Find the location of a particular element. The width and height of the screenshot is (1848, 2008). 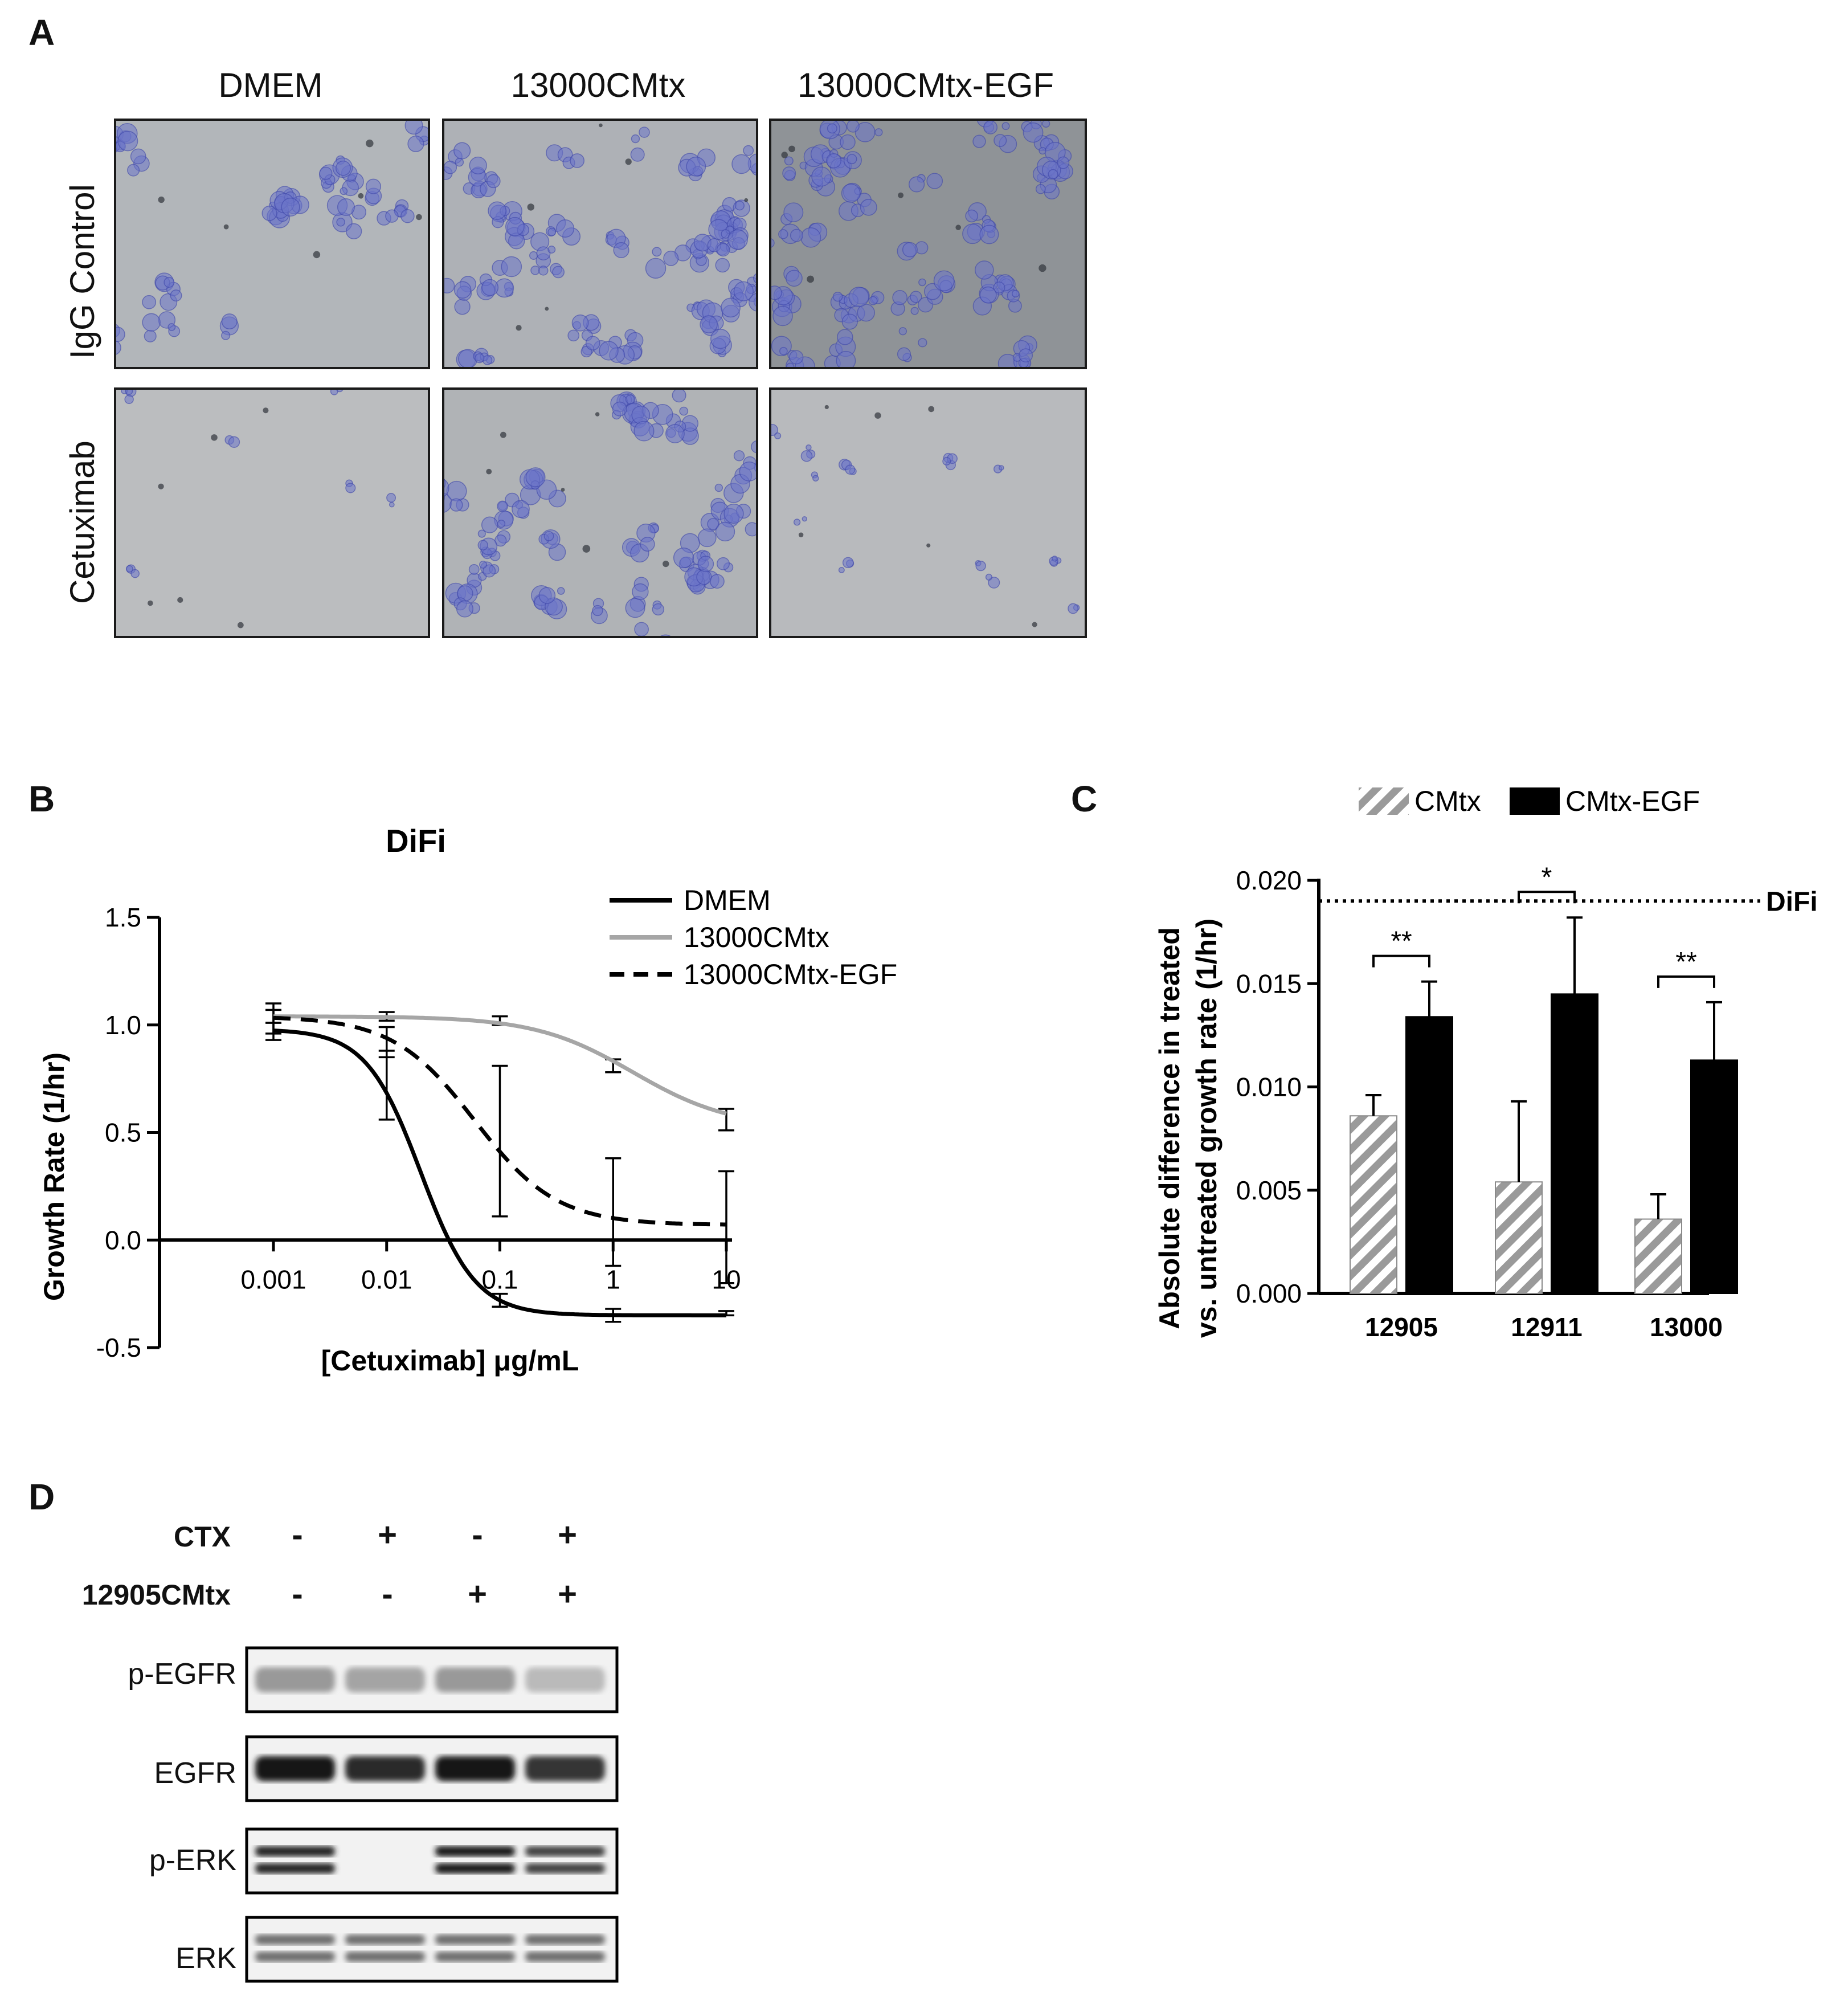

blot-erk is located at coordinates (432, 1950).